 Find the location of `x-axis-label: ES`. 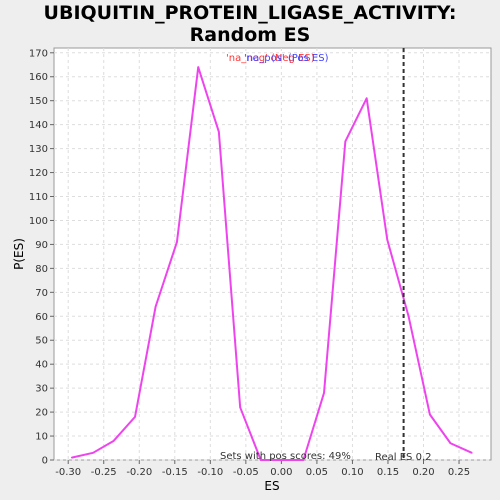

x-axis-label: ES is located at coordinates (271, 486).